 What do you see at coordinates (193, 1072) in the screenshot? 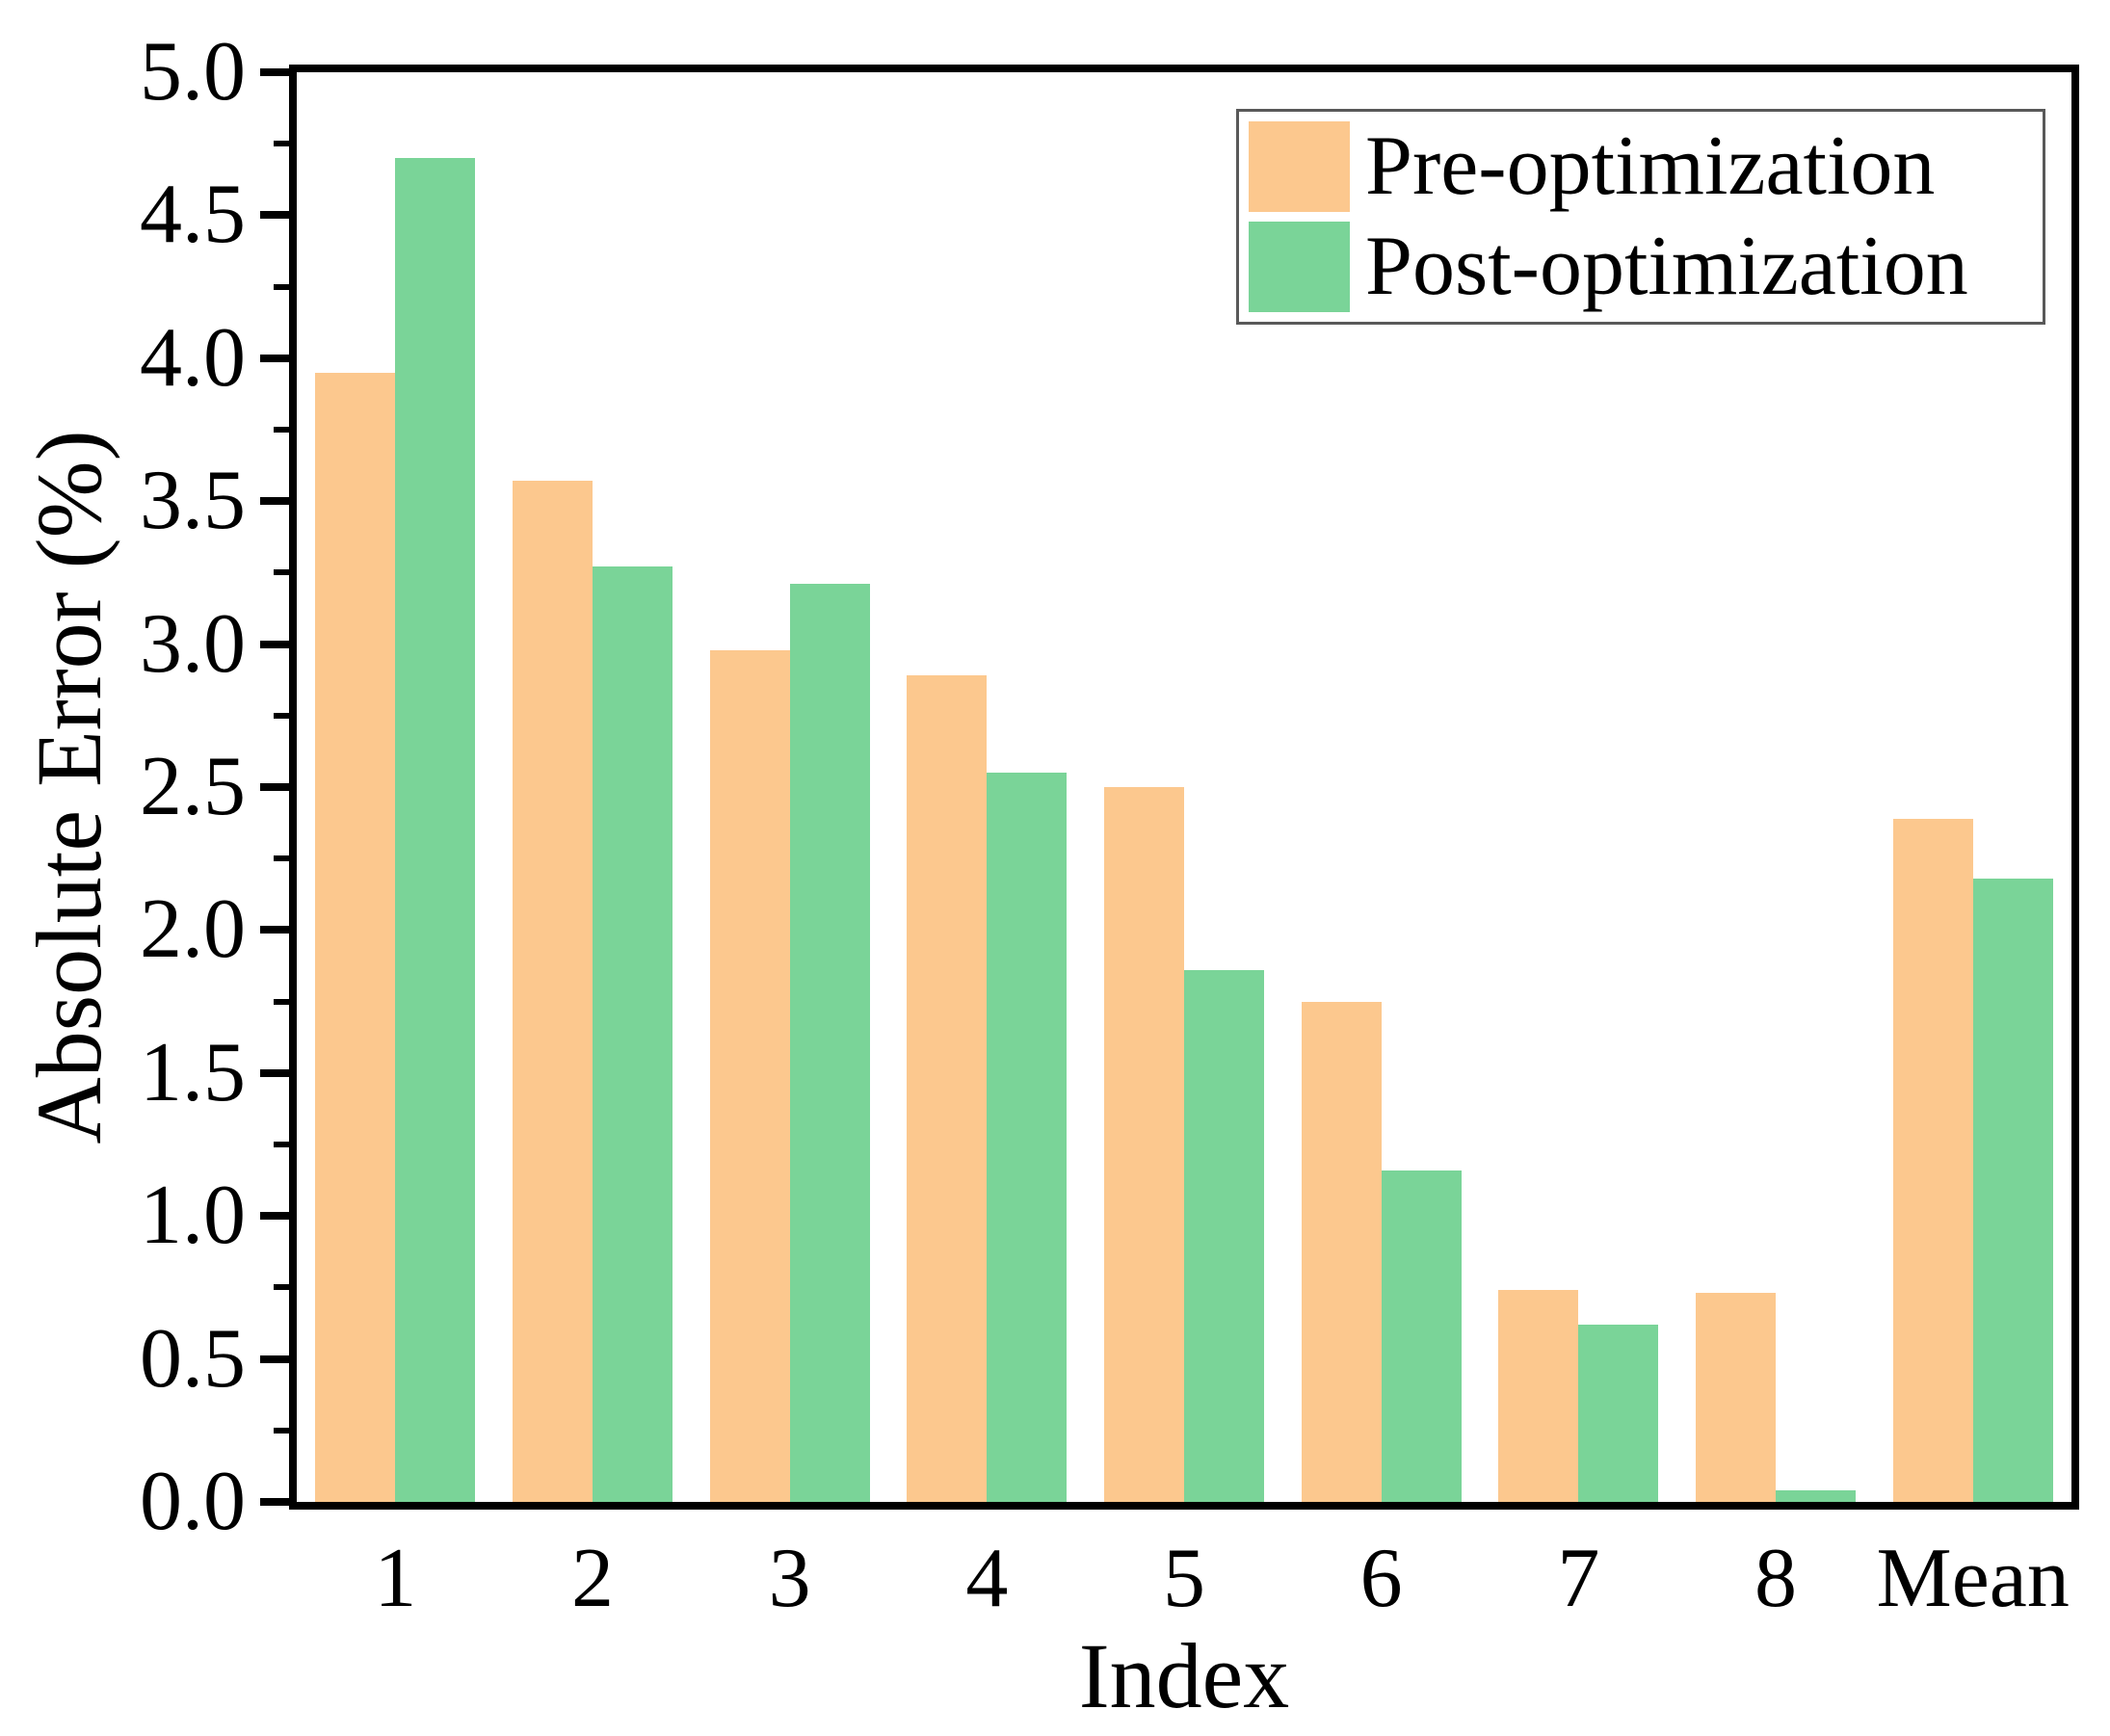
I see `y-tick-label: 1.5` at bounding box center [193, 1072].